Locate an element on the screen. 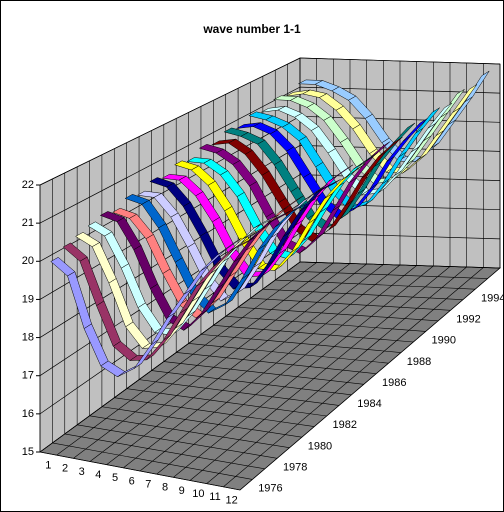  x-tick-label: 5 is located at coordinates (115, 478).